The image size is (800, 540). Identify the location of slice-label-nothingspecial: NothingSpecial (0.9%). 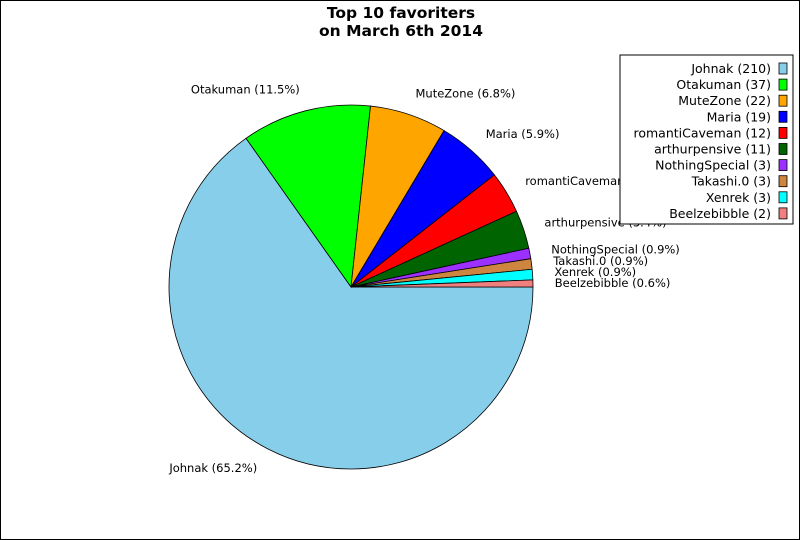
(615, 249).